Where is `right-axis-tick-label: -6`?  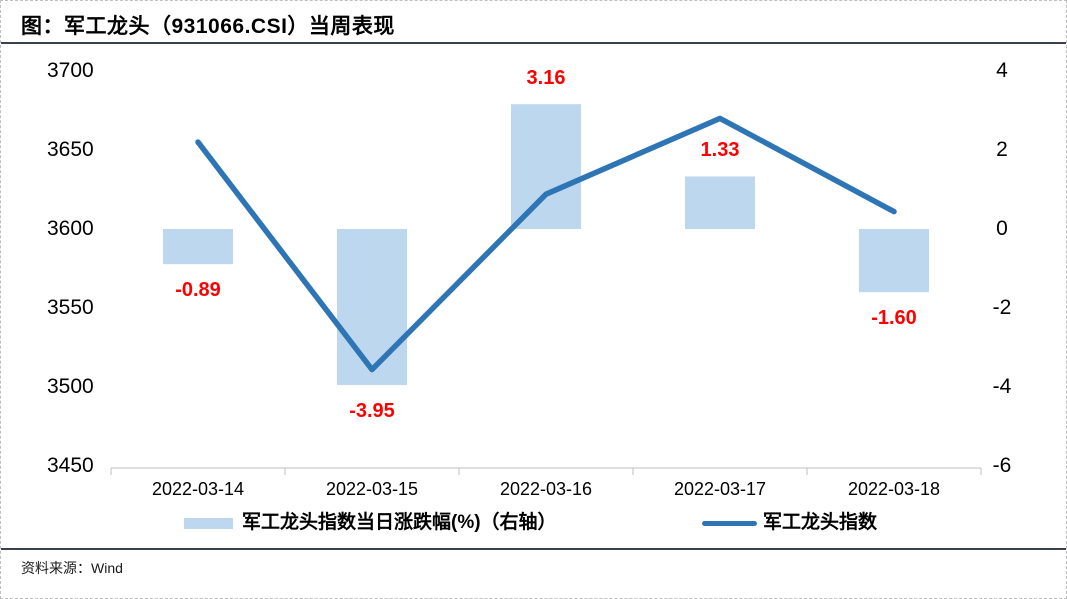
right-axis-tick-label: -6 is located at coordinates (1002, 465).